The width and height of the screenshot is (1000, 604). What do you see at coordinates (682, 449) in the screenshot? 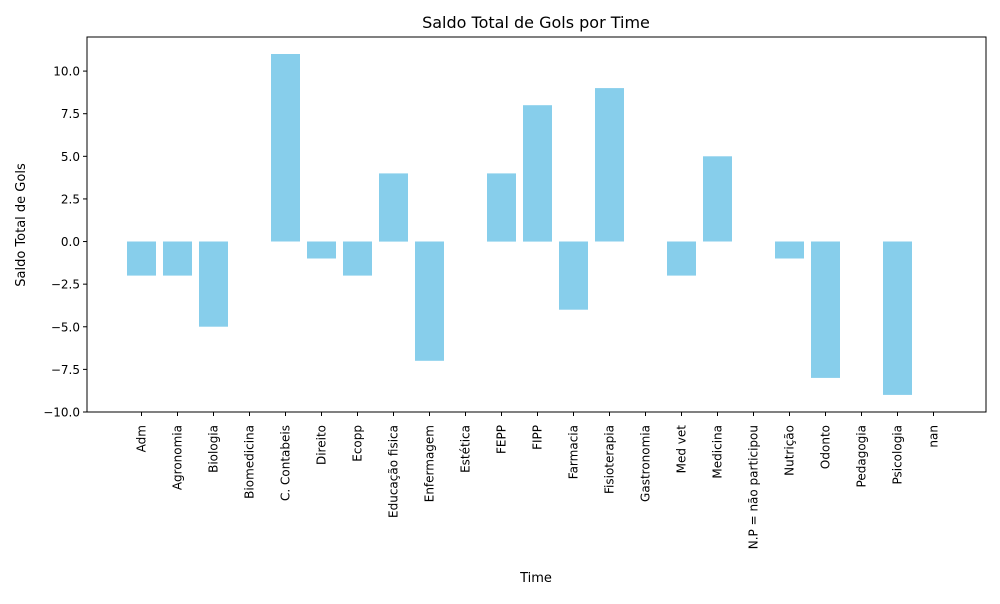
I see `x-tick-label: Med vet` at bounding box center [682, 449].